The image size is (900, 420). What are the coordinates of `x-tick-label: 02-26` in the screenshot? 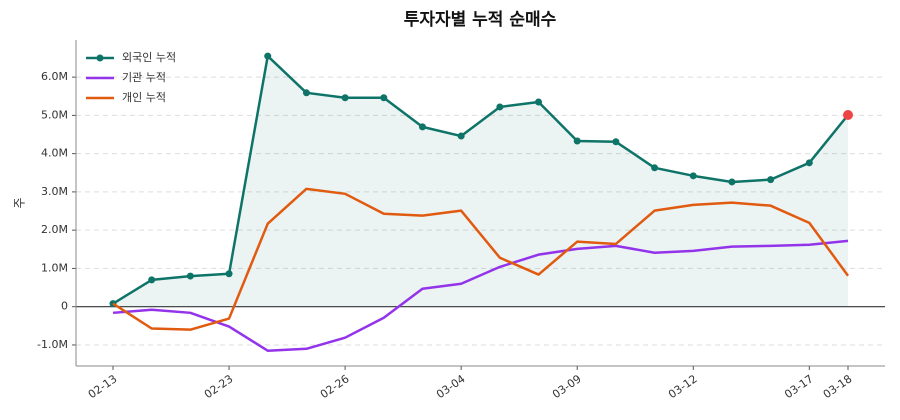 It's located at (335, 386).